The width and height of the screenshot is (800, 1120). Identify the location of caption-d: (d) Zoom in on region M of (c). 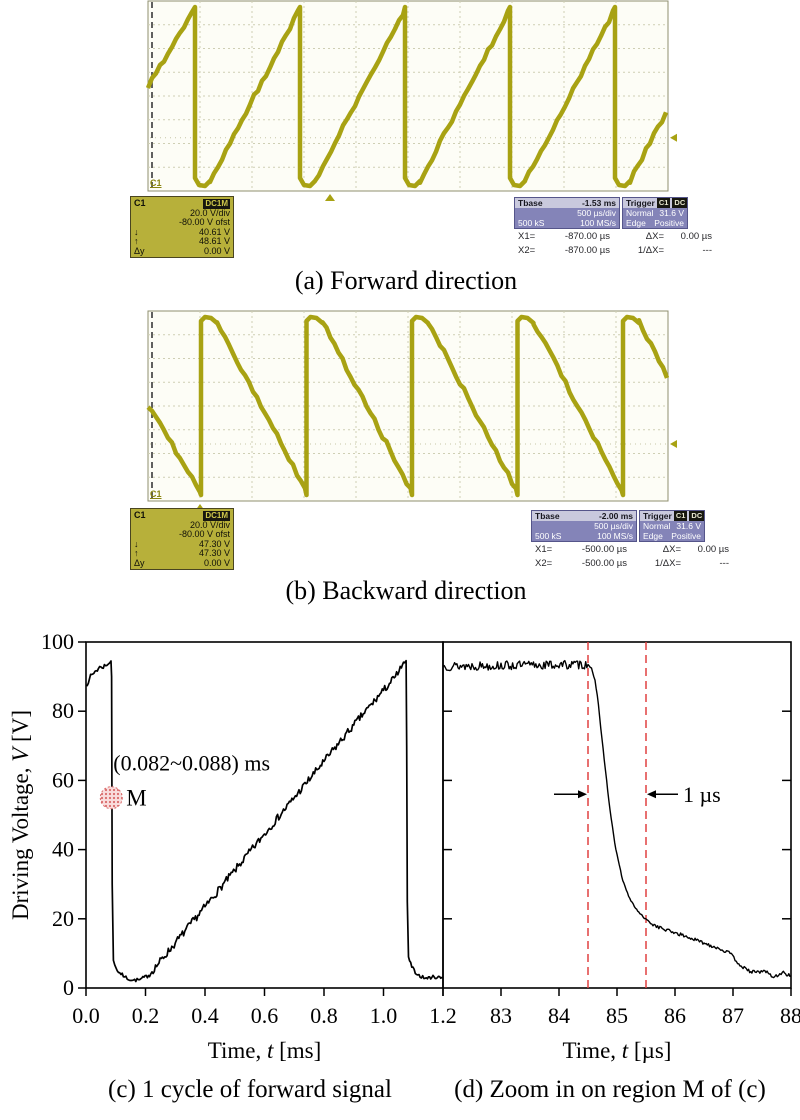
(610, 1089).